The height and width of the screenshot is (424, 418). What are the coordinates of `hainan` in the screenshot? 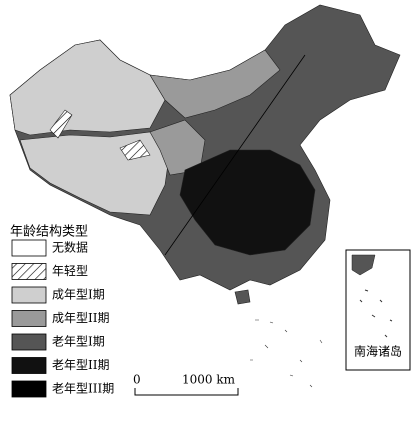 It's located at (242, 297).